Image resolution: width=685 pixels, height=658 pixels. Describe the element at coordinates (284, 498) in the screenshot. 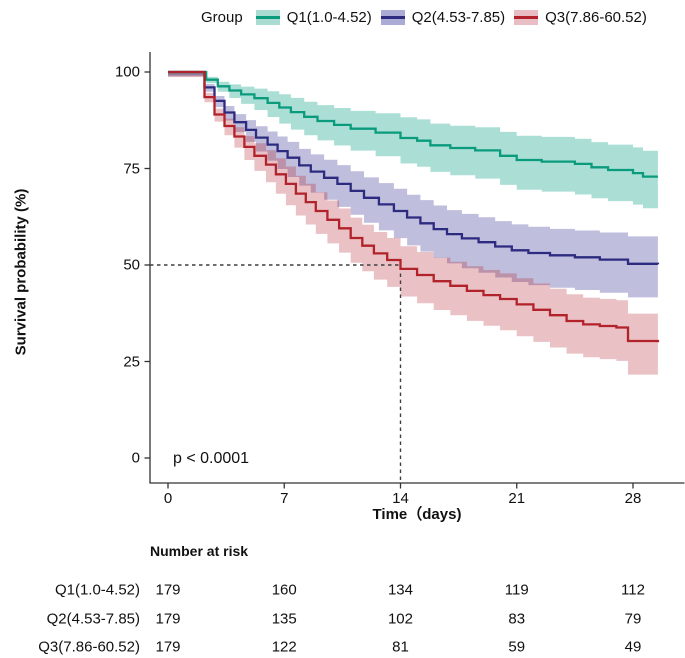

I see `x-tick-7: 7` at that location.